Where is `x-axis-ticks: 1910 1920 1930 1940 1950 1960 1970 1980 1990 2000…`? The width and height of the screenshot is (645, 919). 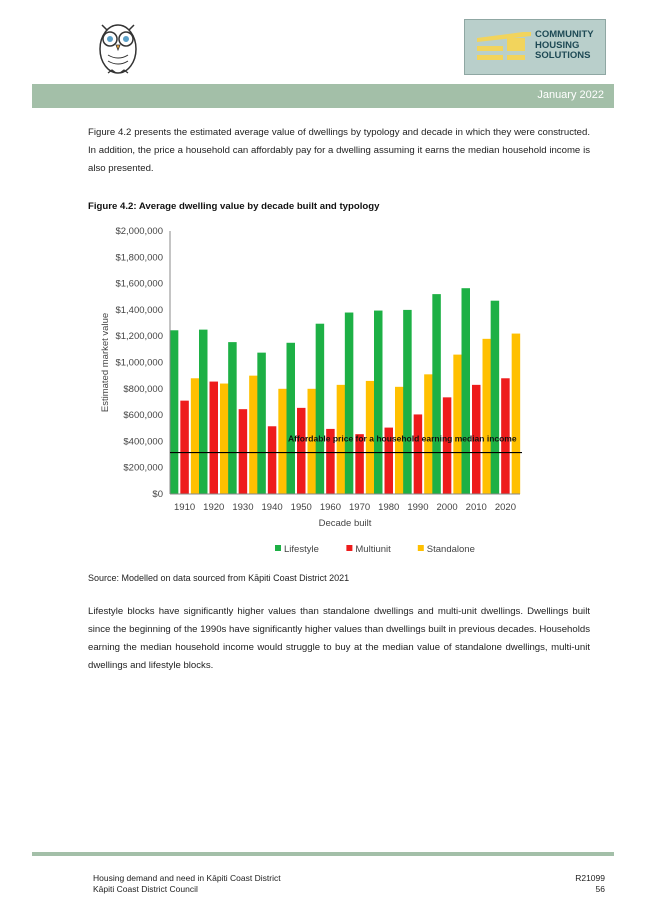
x-axis-ticks: 1910 1920 1930 1940 1950 1960 1970 1980 1990 2000… is located at coordinates (345, 507).